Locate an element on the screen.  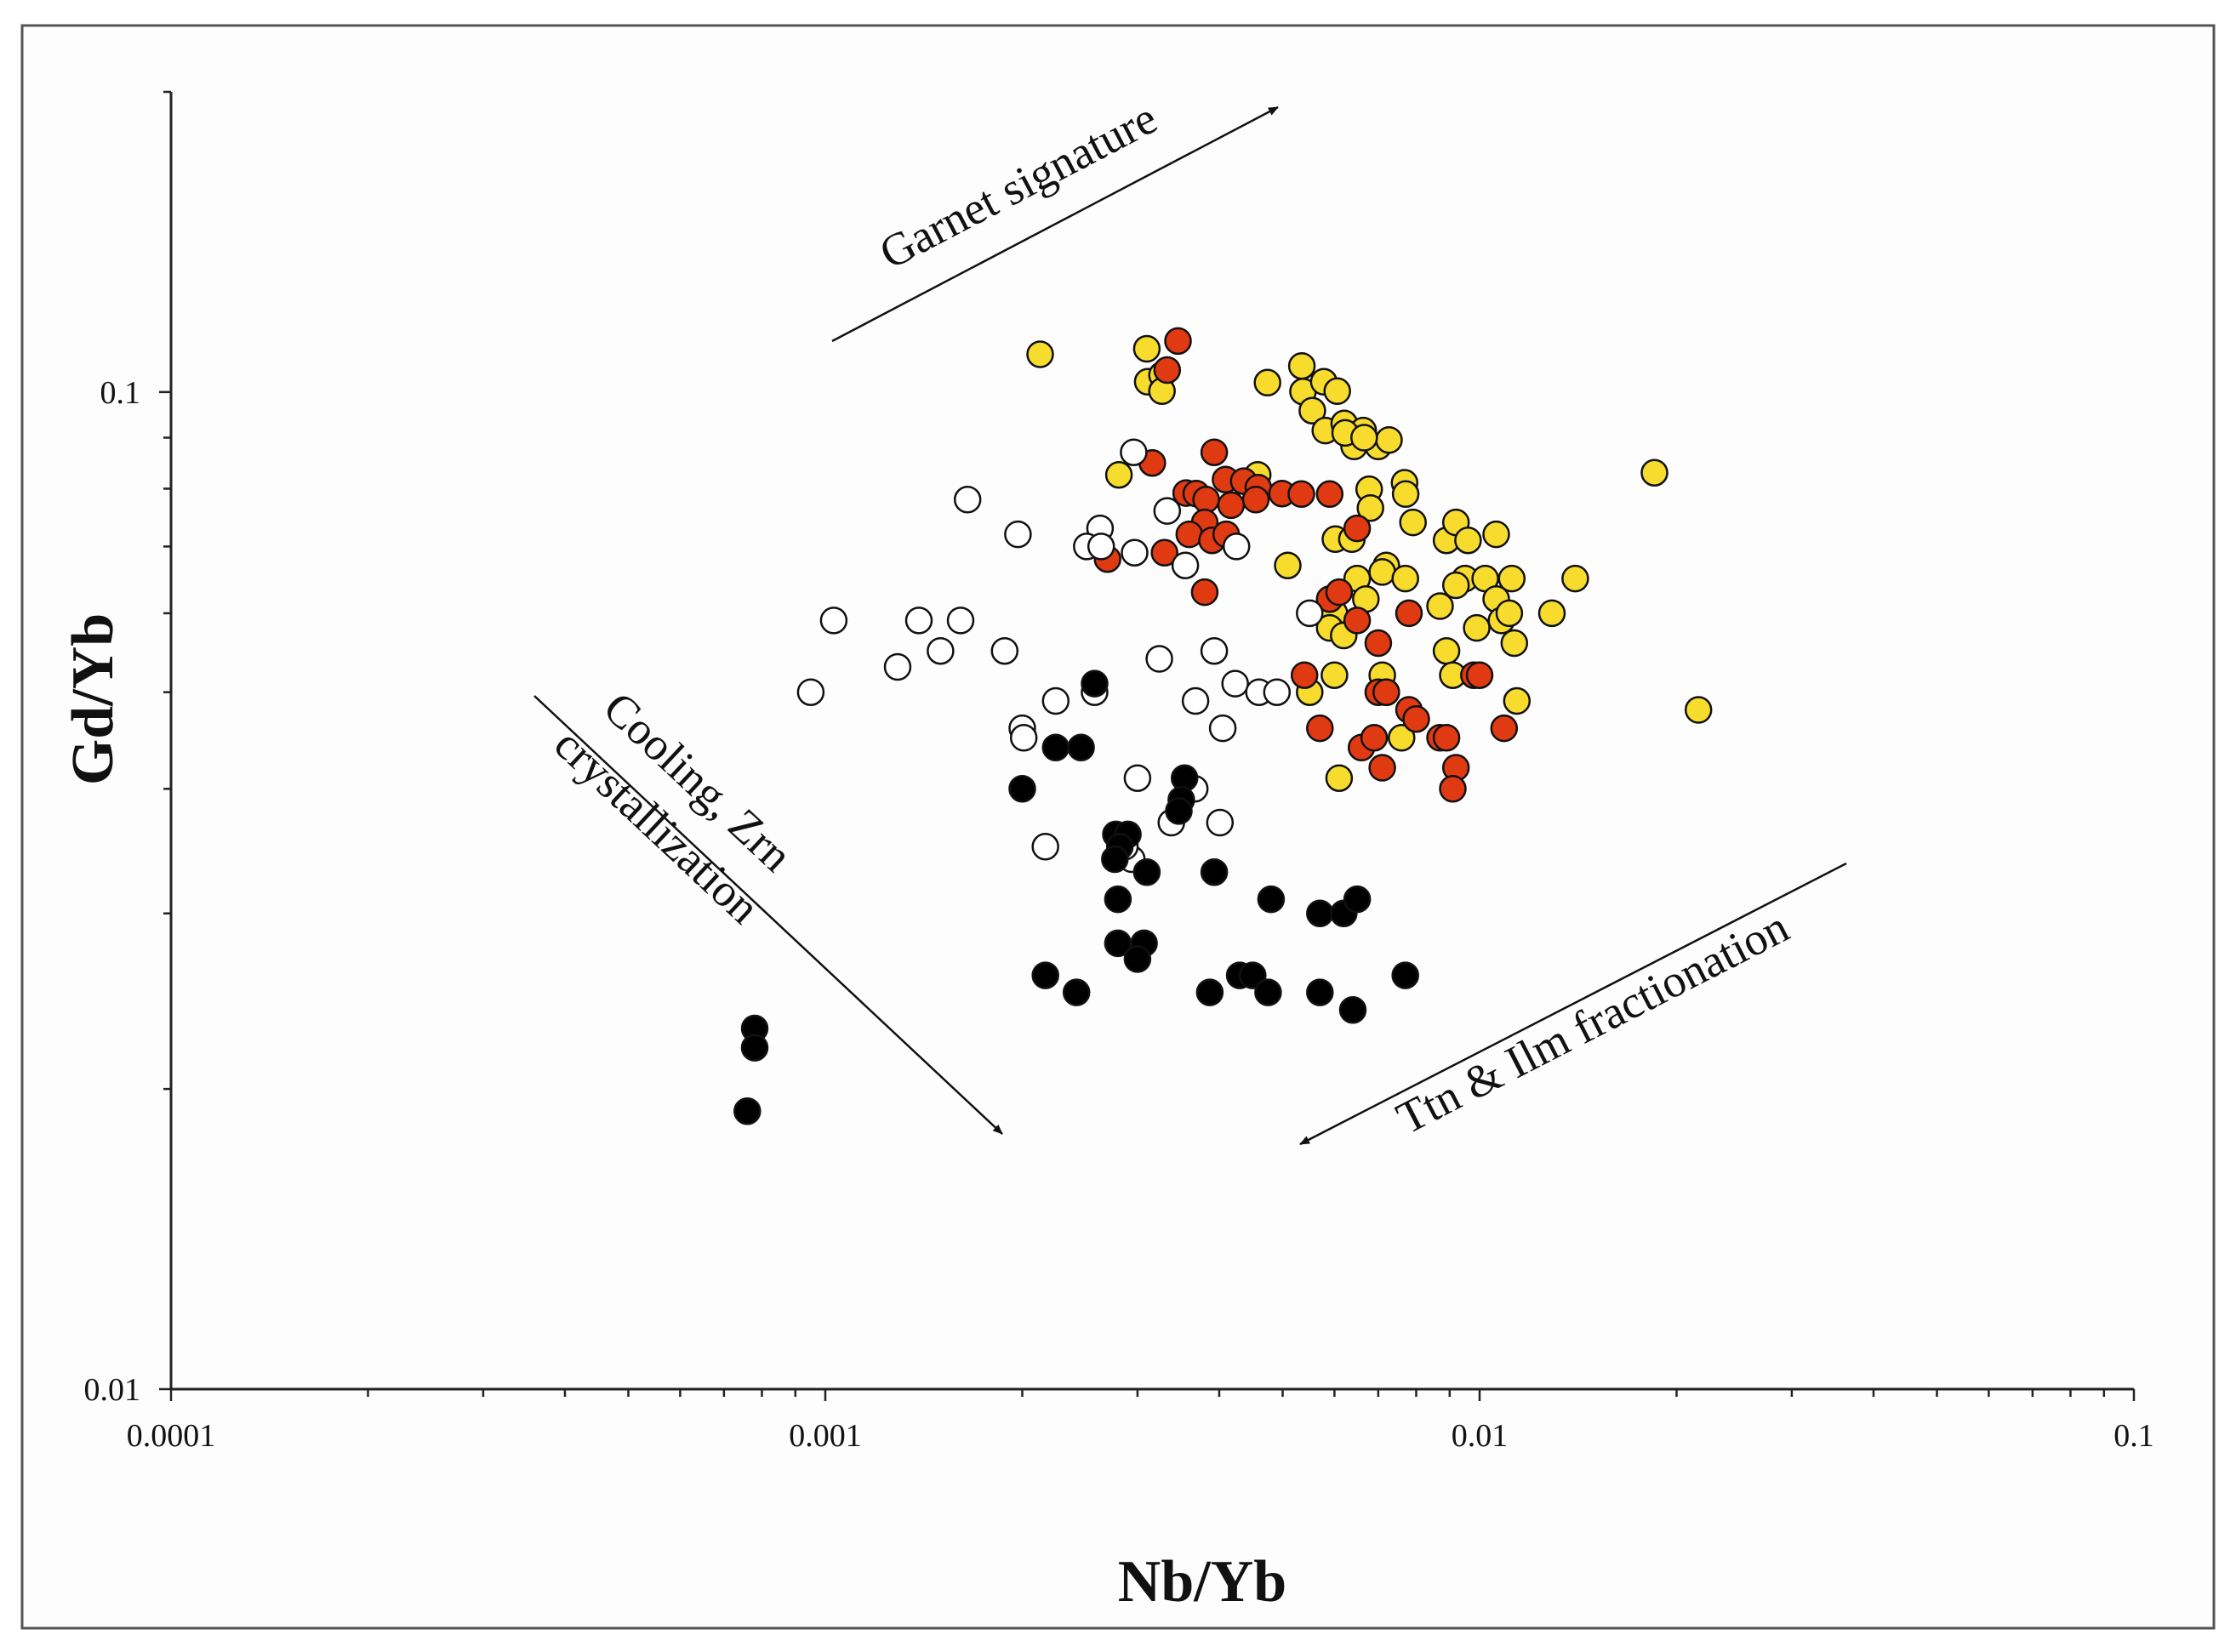
x-tick-label: 0.001 is located at coordinates (826, 1436).